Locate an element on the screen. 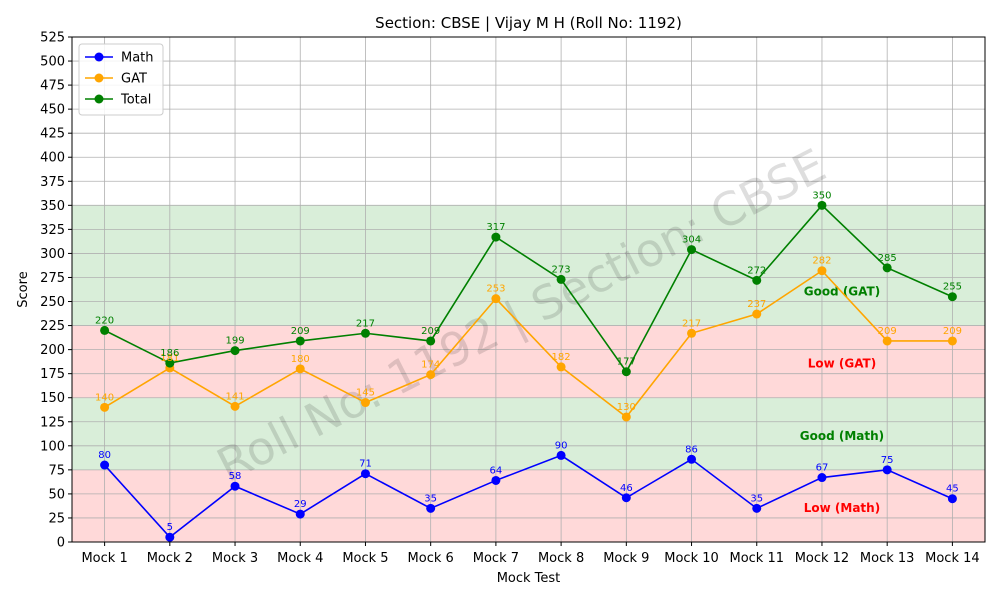 The height and width of the screenshot is (600, 1000). label-total-12: 350 is located at coordinates (821, 195).